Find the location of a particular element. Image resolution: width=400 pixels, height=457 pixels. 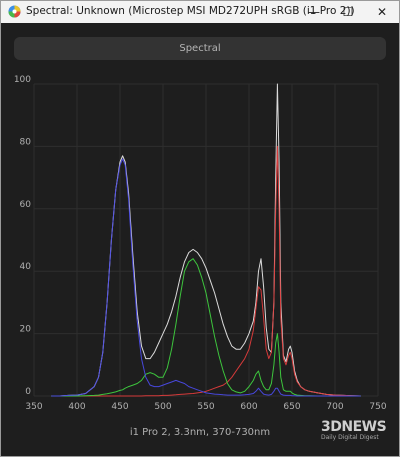

x-tick-label: 500 is located at coordinates (162, 407).